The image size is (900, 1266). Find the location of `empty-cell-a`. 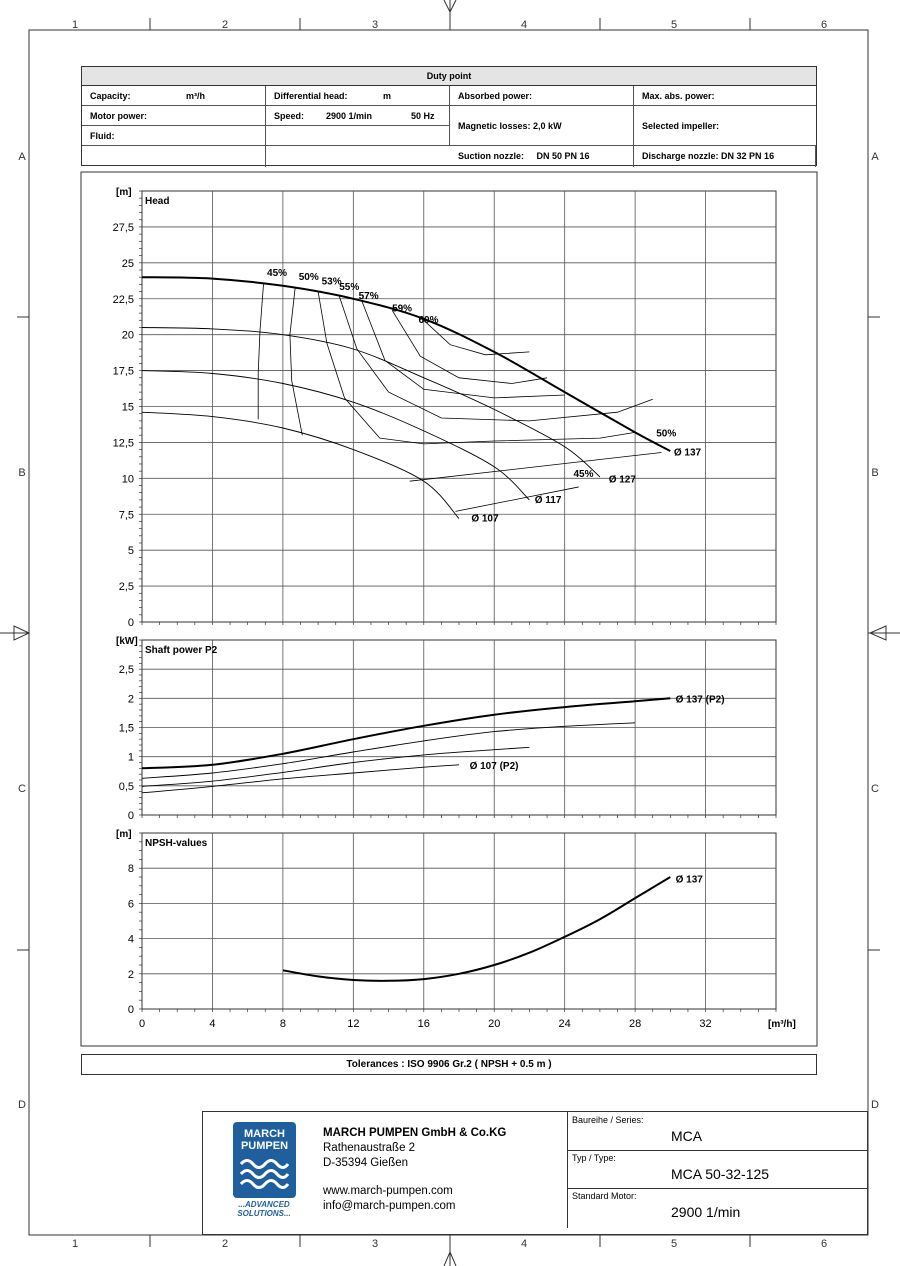

empty-cell-a is located at coordinates (174, 156).